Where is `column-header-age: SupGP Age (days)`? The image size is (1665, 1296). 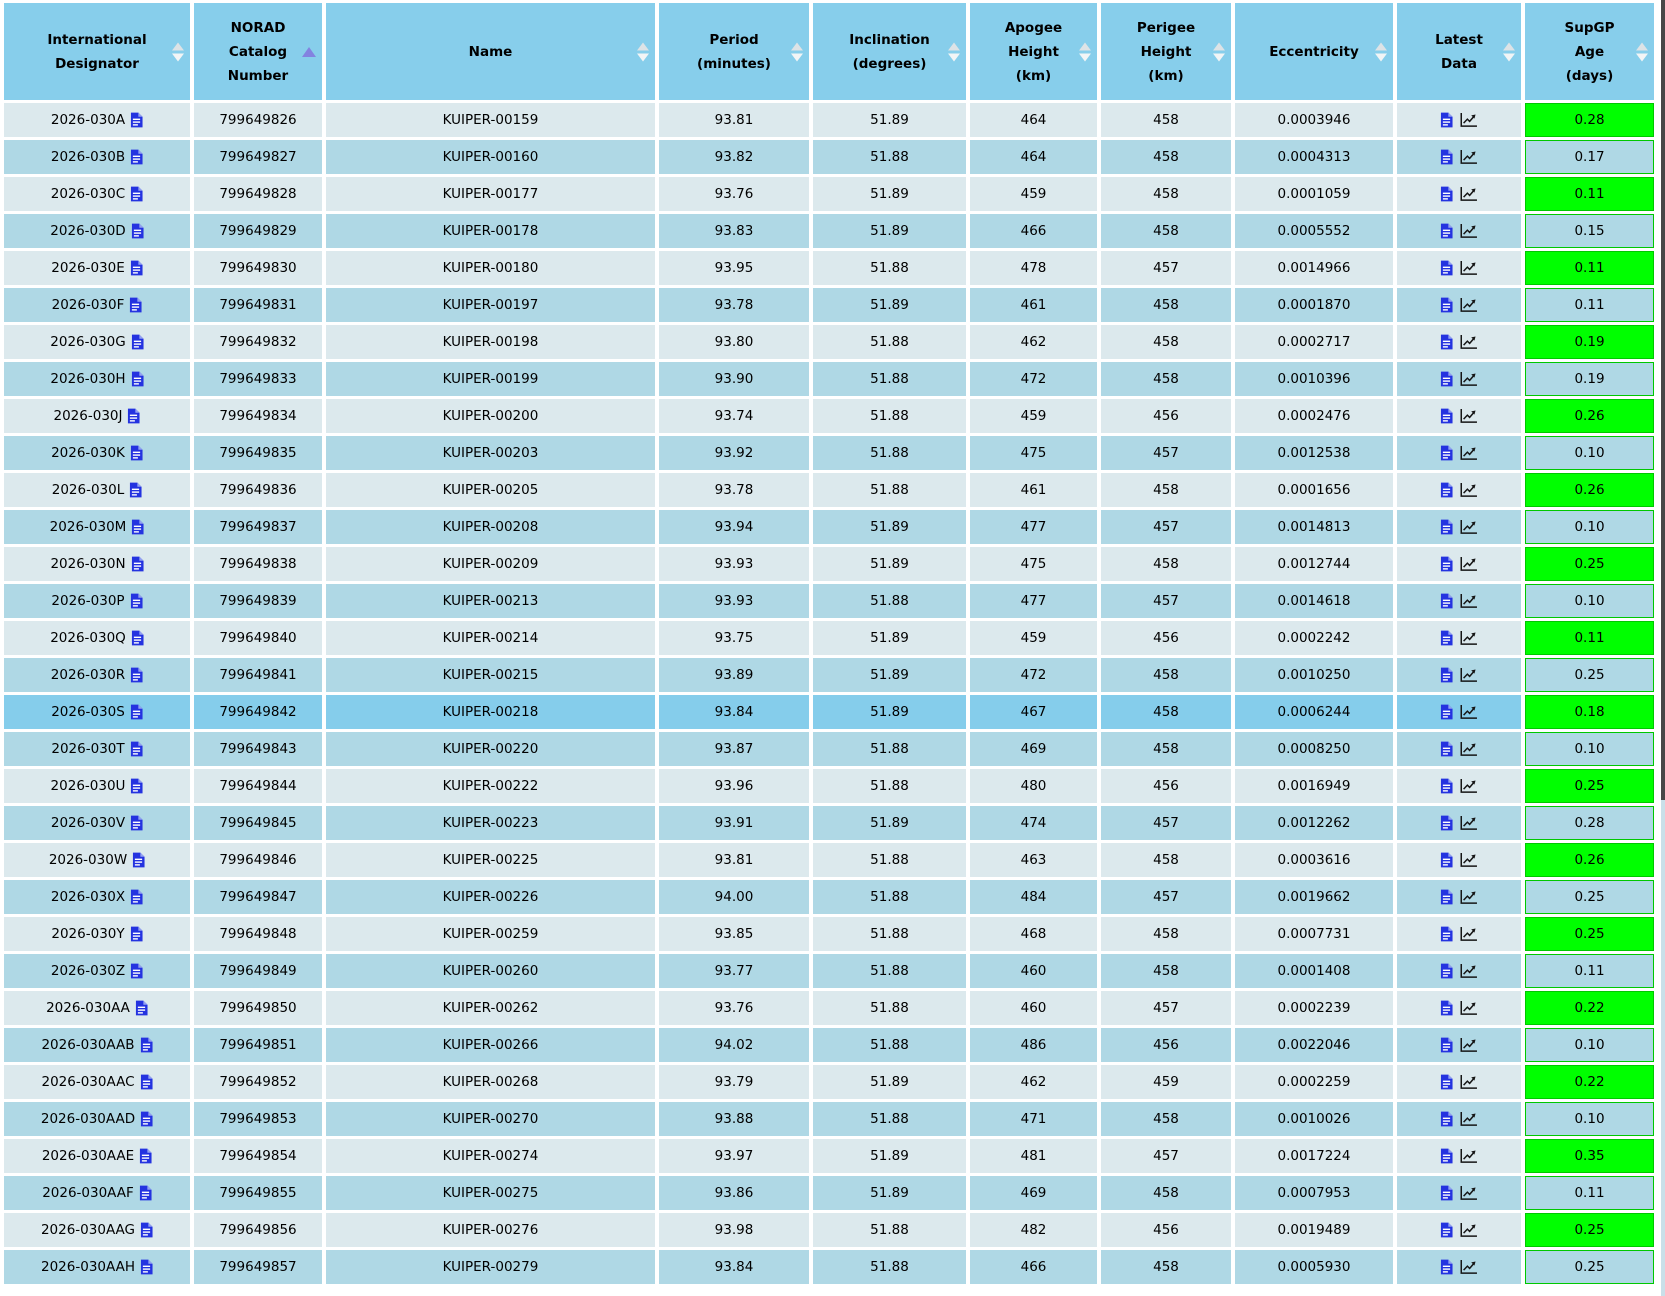
column-header-age: SupGP Age (days) is located at coordinates (1589, 51).